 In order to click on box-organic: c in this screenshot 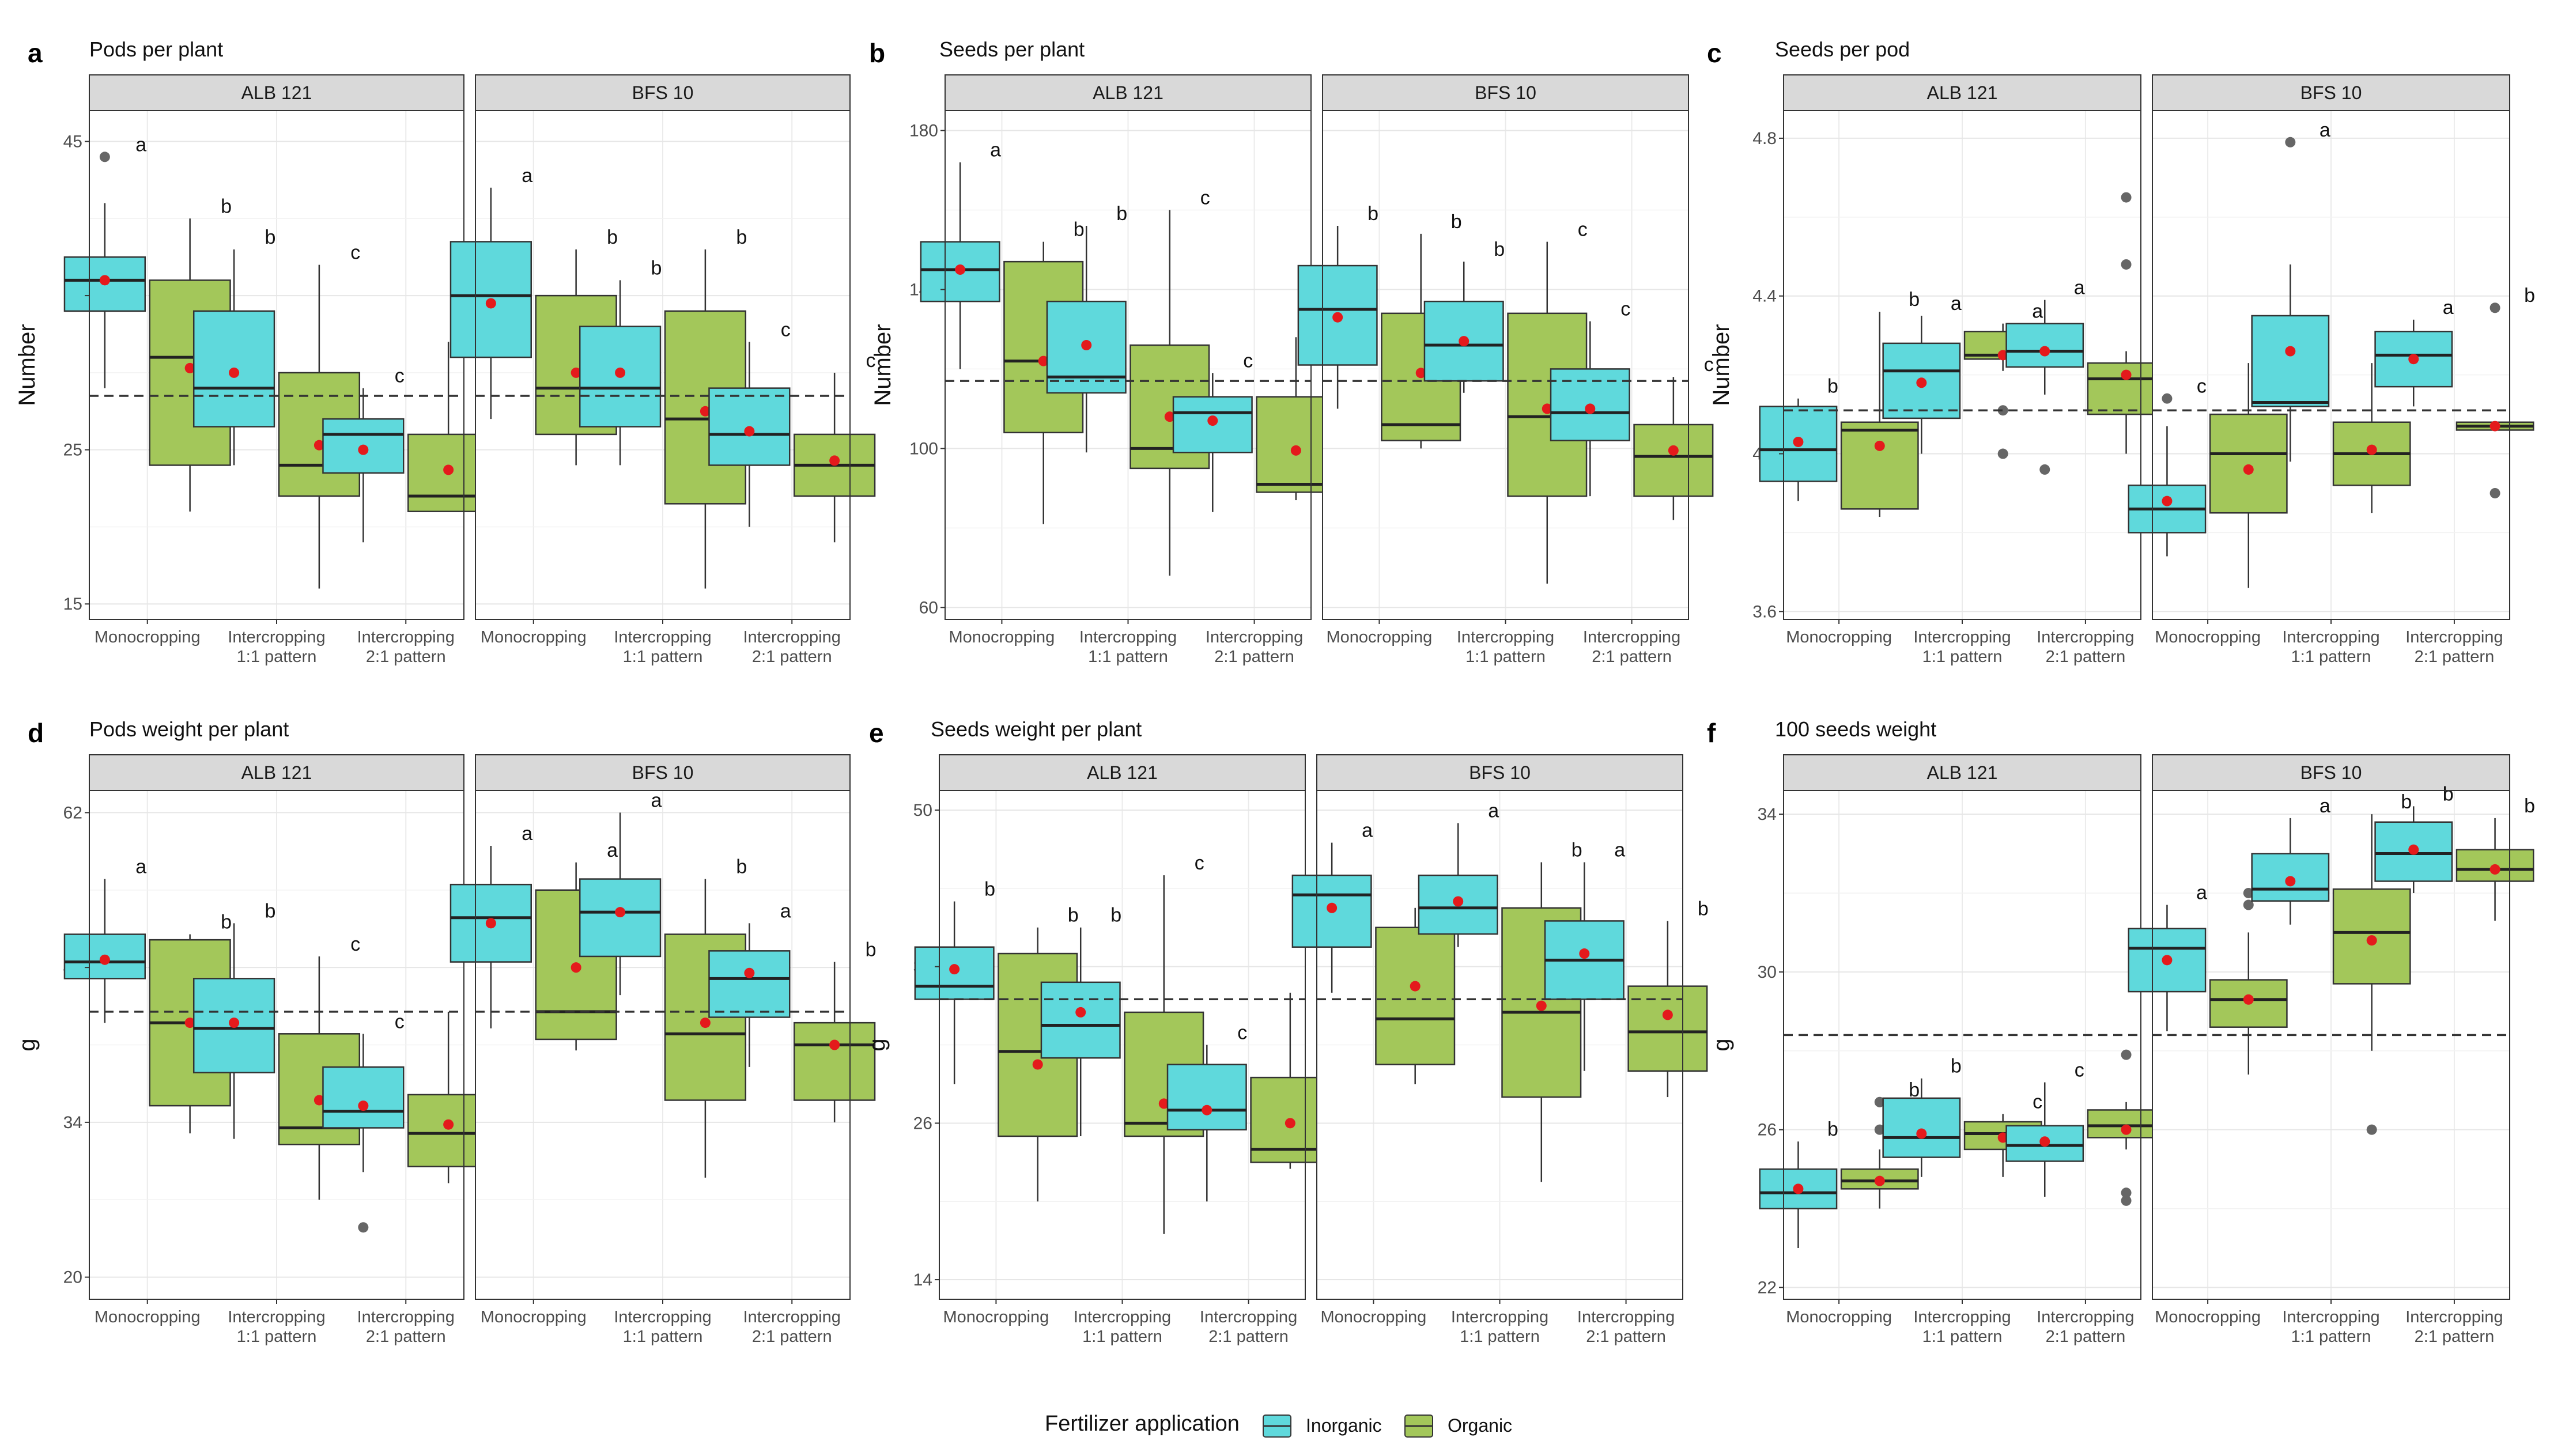, I will do `click(1673, 437)`.